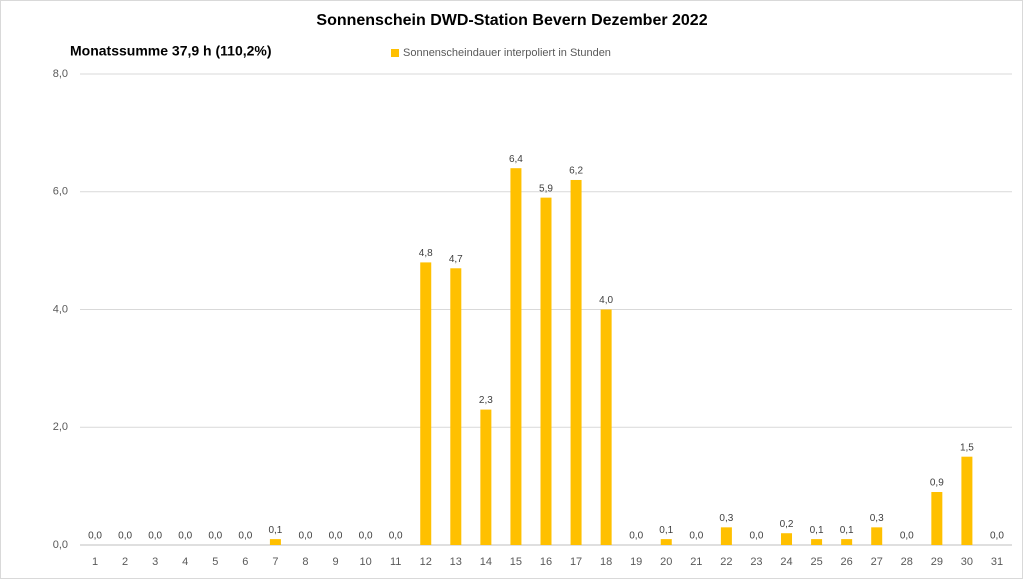  Describe the element at coordinates (636, 562) in the screenshot. I see `x-tick-label: 19` at that location.